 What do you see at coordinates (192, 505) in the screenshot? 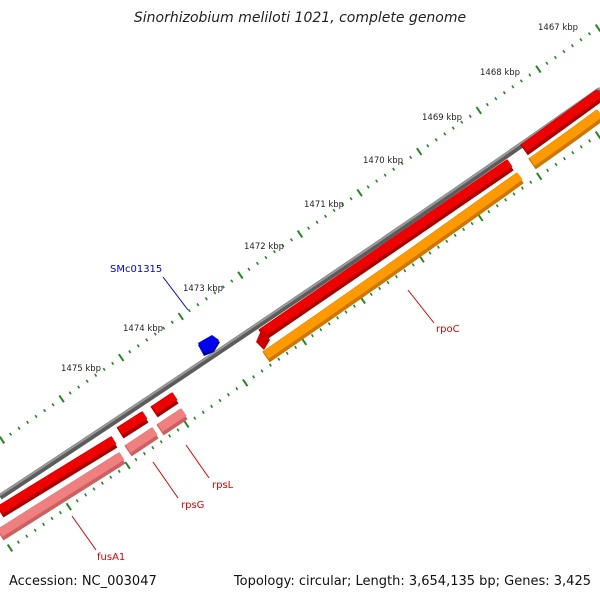
I see `gene-label-rpsG: rpsG` at bounding box center [192, 505].